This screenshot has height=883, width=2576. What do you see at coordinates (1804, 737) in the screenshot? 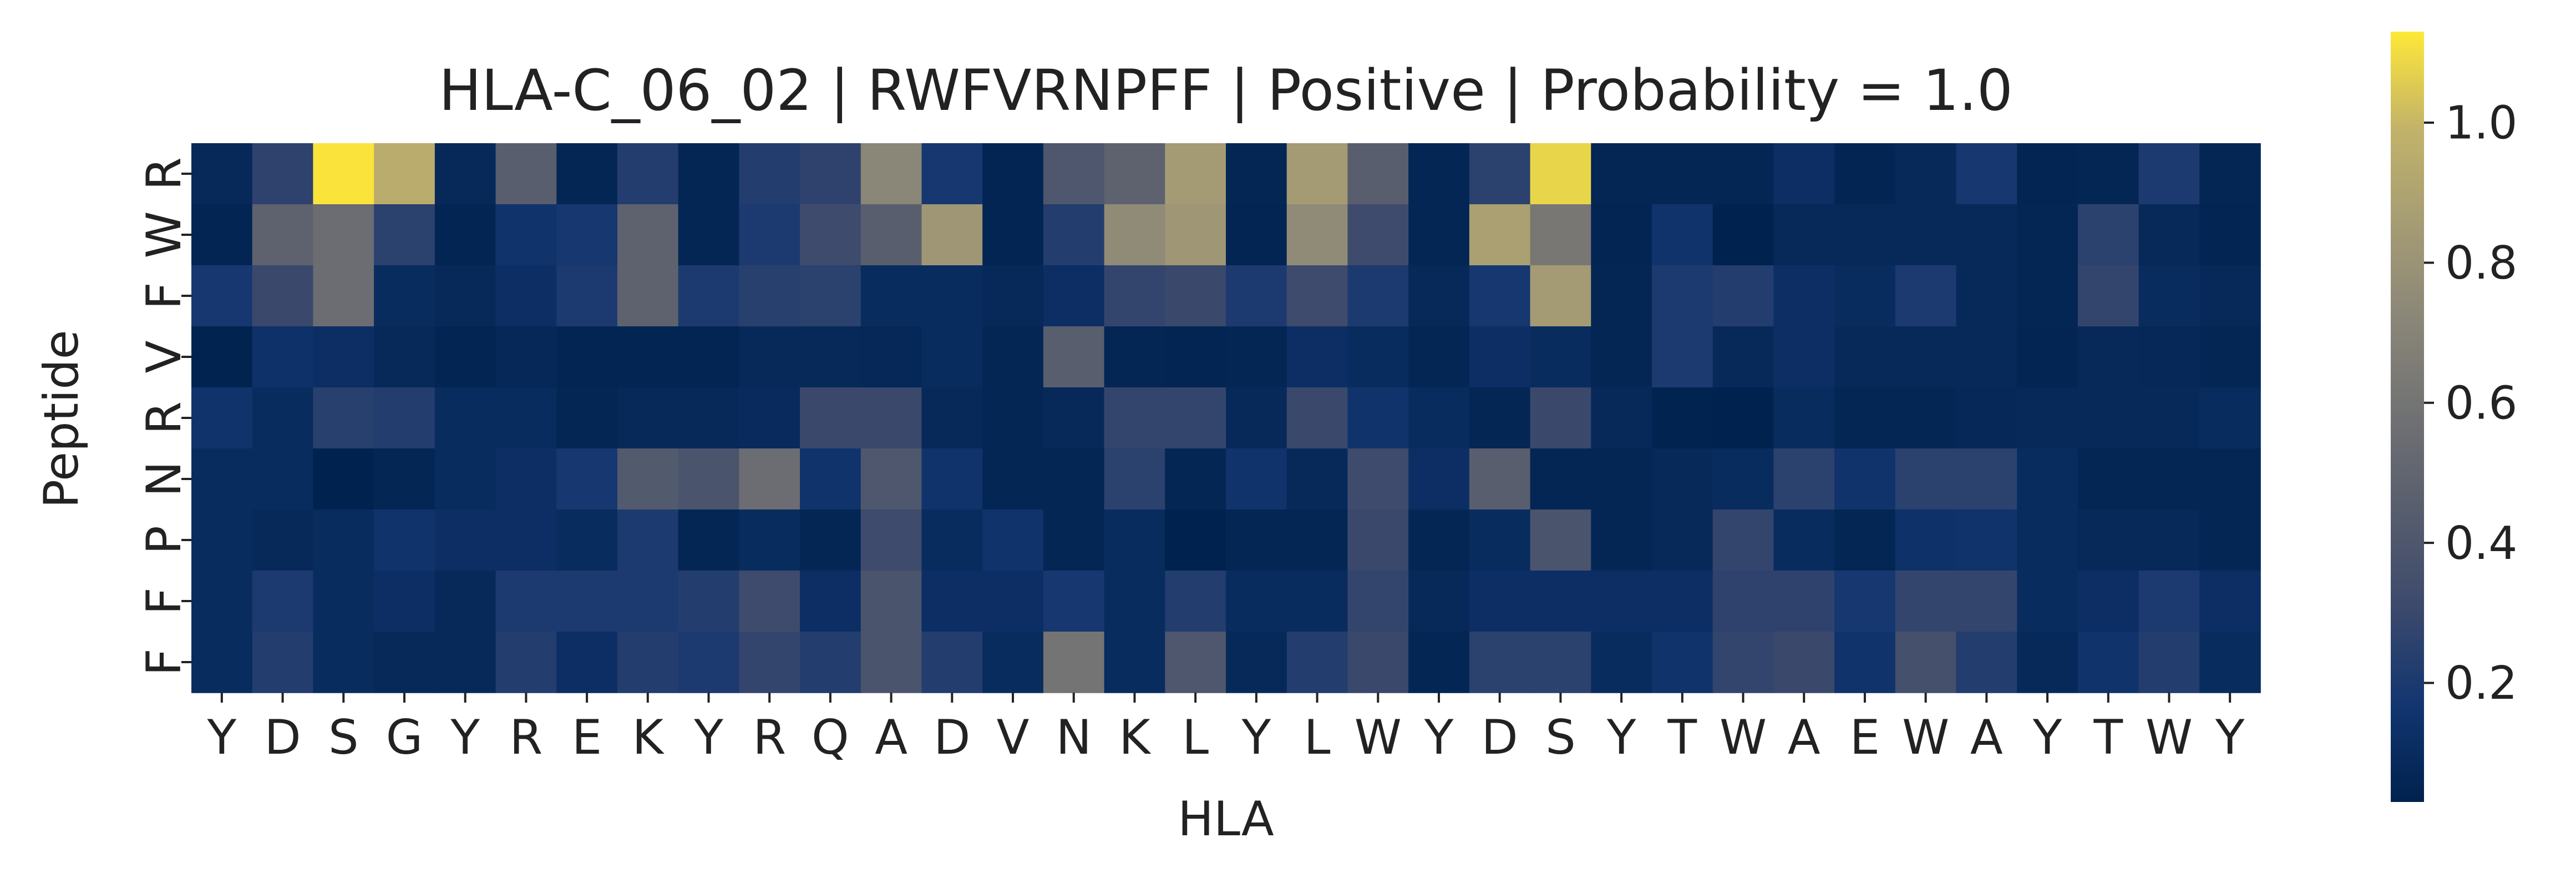
I see `x-tick-label: A` at bounding box center [1804, 737].